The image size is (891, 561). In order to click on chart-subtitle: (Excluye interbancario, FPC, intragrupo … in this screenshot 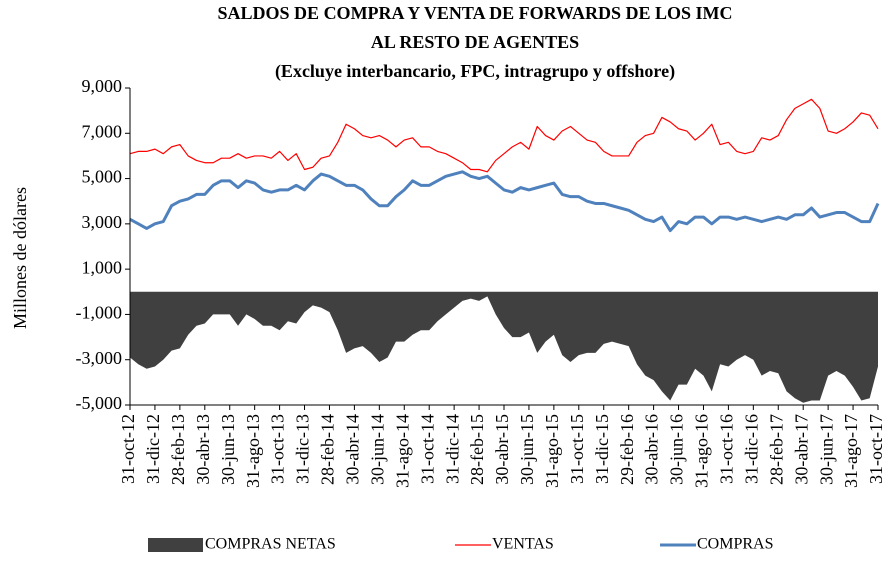, I will do `click(475, 71)`.